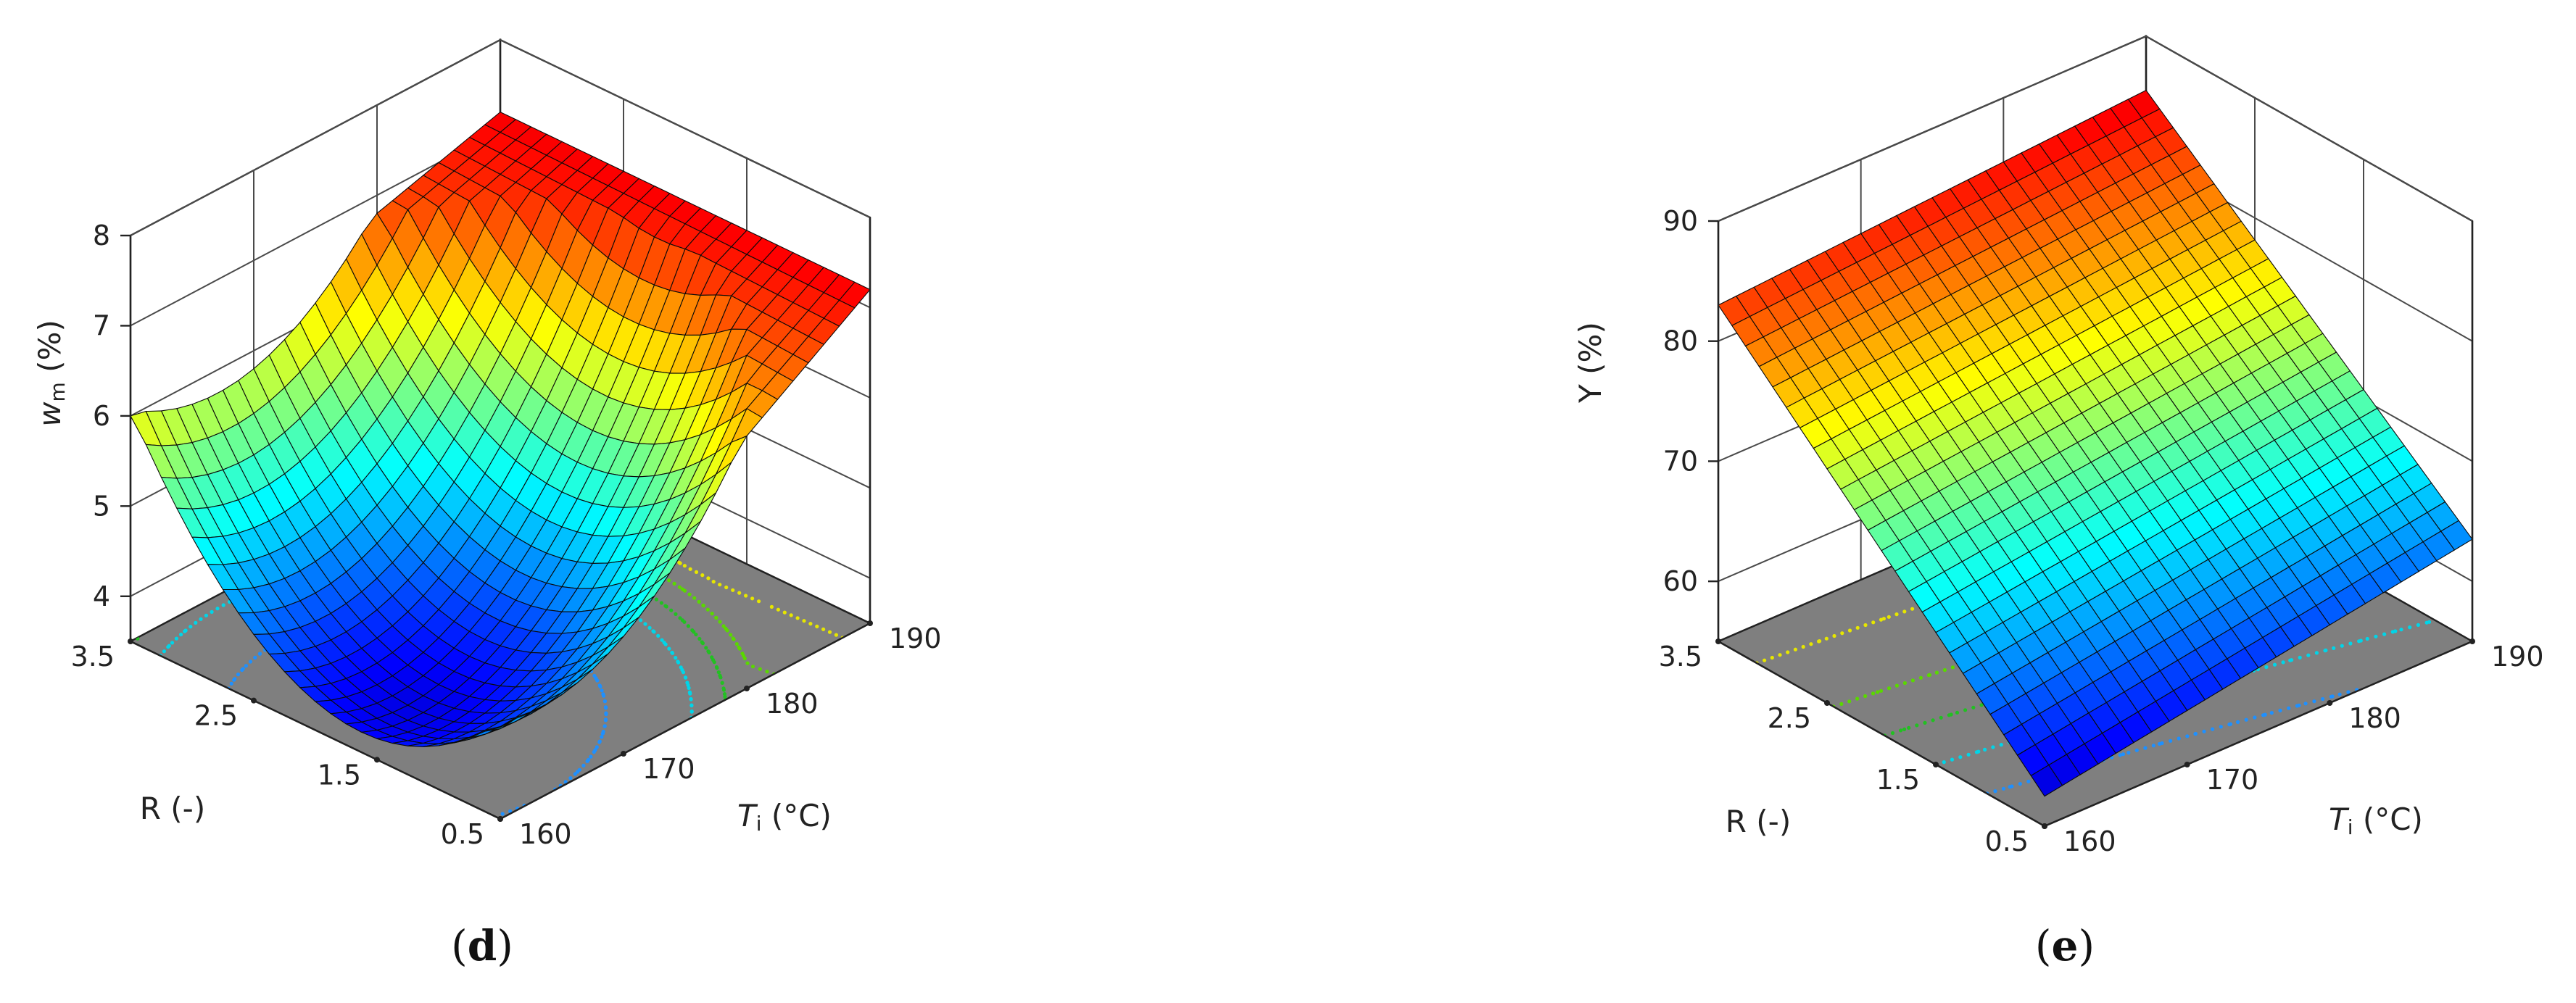  Describe the element at coordinates (784, 817) in the screenshot. I see `x-axis-label-d: Ti (°C)` at that location.